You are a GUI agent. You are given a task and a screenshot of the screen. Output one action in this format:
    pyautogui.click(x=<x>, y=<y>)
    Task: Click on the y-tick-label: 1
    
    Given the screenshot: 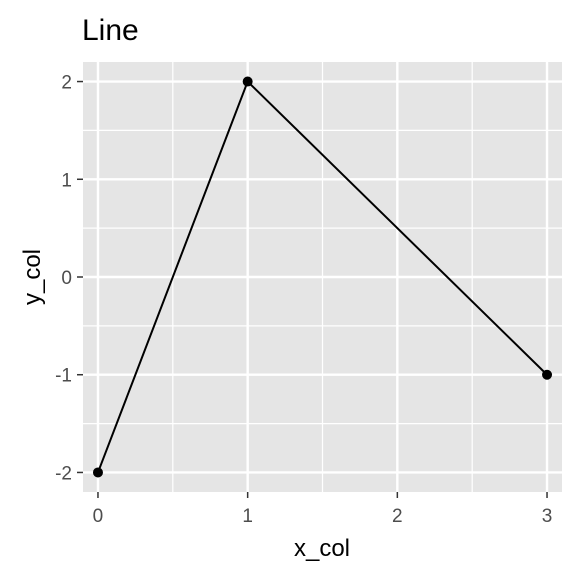 What is the action you would take?
    pyautogui.click(x=66, y=180)
    